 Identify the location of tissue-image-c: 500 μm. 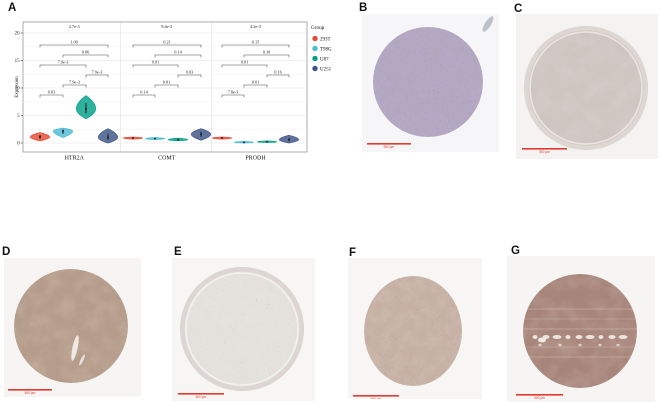
(587, 86).